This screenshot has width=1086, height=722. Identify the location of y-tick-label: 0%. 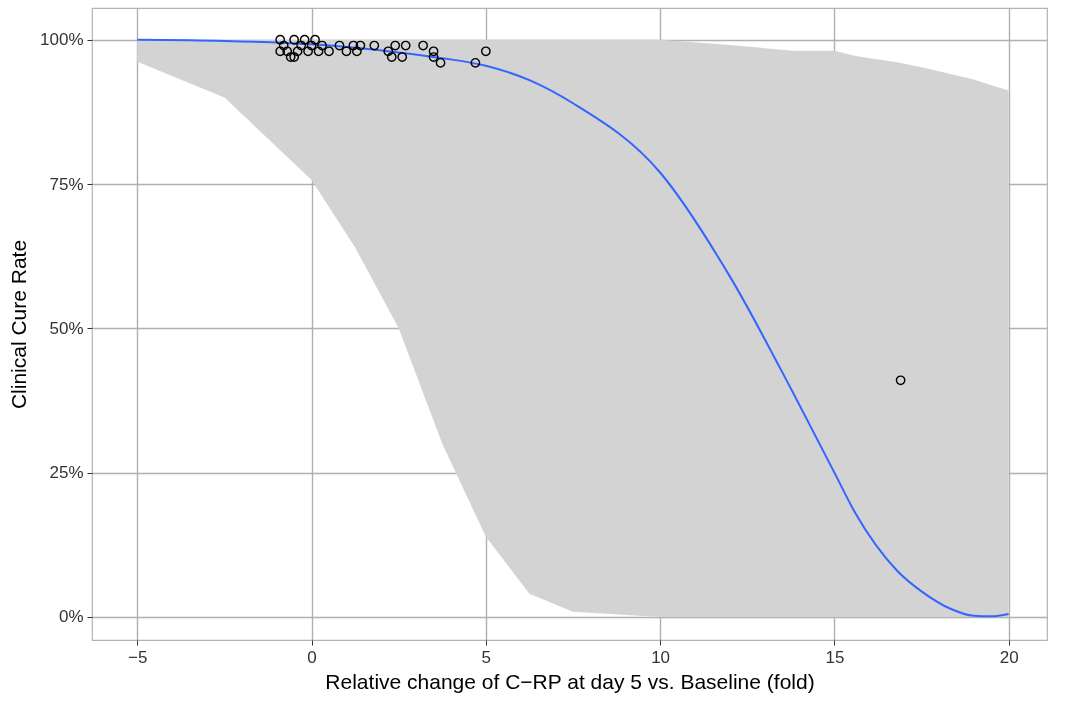
(71, 617).